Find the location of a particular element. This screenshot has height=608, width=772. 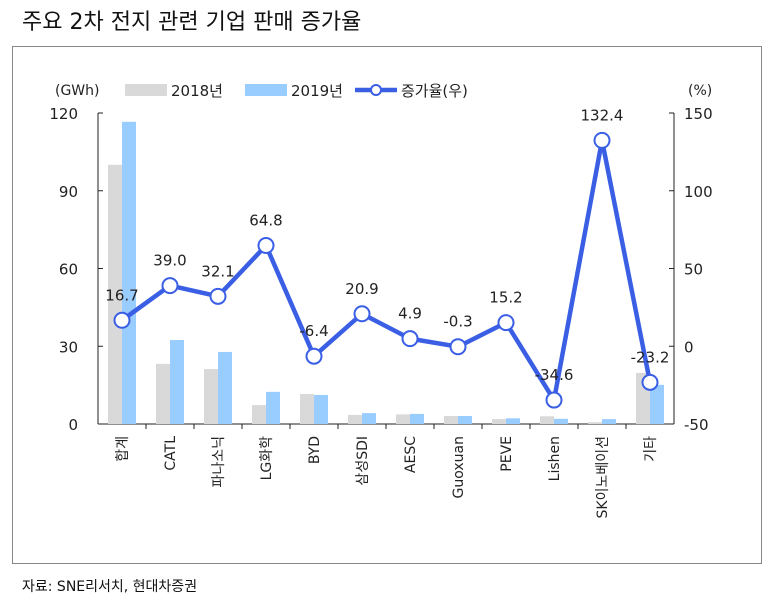

left-tick-label: 120 is located at coordinates (63, 114).